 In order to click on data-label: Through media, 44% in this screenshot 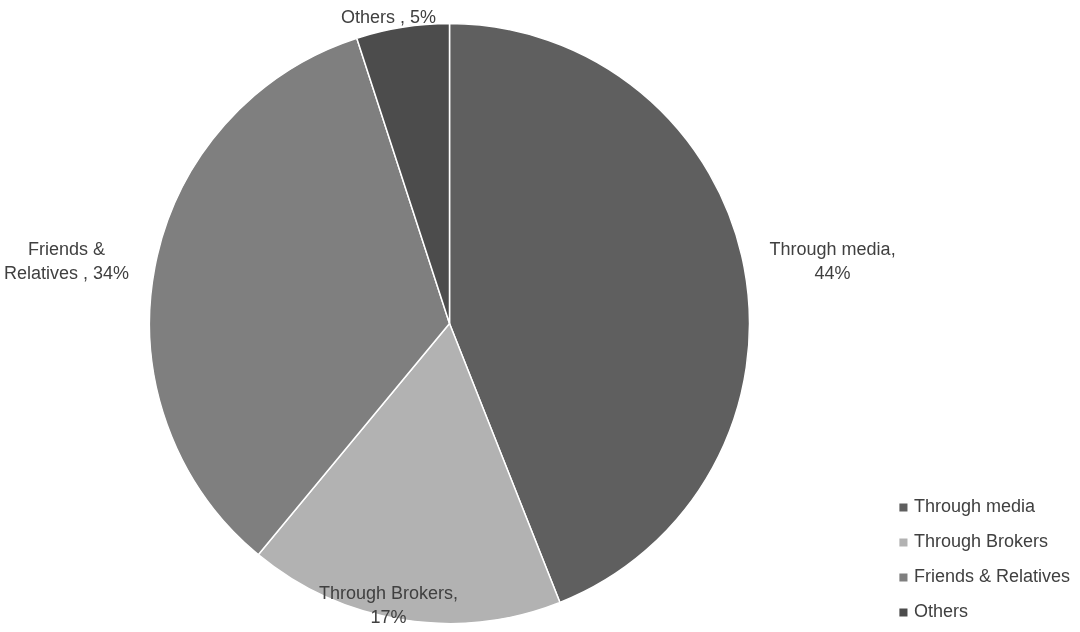, I will do `click(832, 260)`.